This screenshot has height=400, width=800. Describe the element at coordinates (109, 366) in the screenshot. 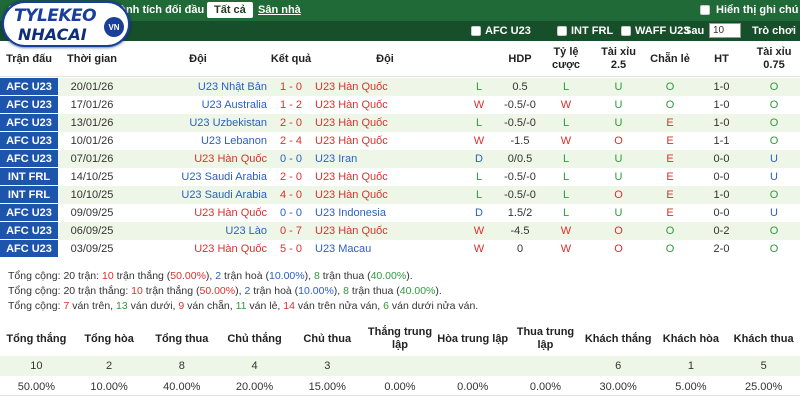

I see `stats-count: 2` at that location.